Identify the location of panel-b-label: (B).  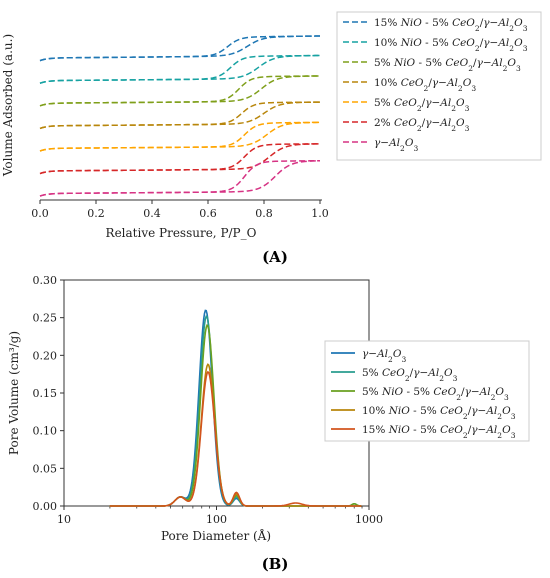
(275, 564).